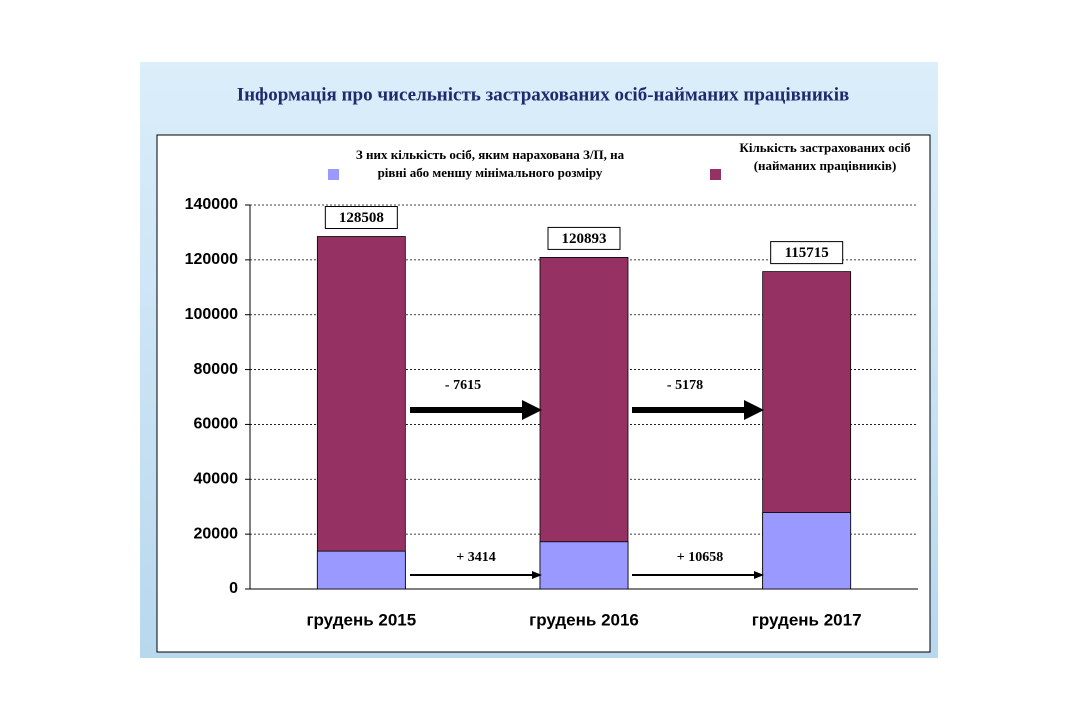  I want to click on x-tick-label: грудень 2017, so click(807, 619).